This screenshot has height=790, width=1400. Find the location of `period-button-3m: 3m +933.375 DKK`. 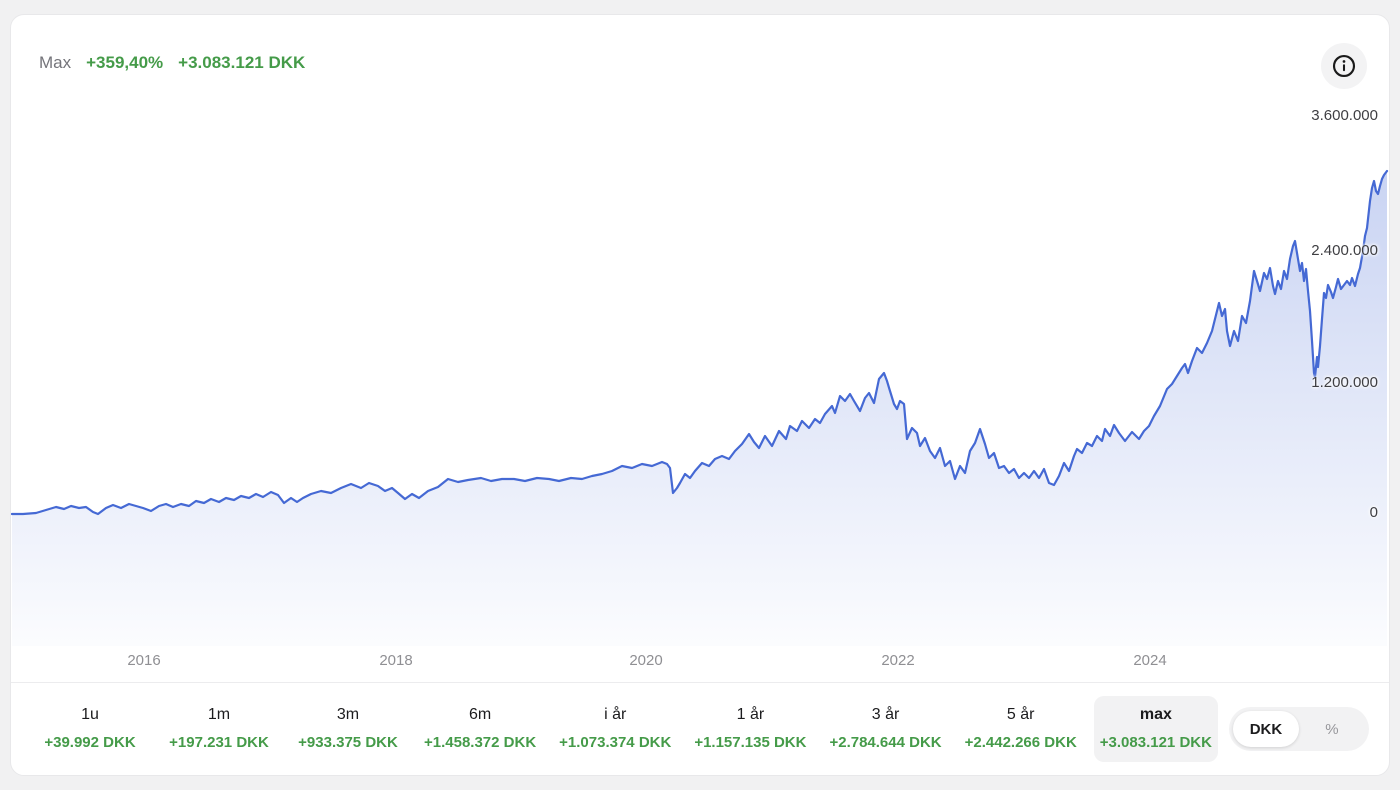

period-button-3m: 3m +933.375 DKK is located at coordinates (348, 729).